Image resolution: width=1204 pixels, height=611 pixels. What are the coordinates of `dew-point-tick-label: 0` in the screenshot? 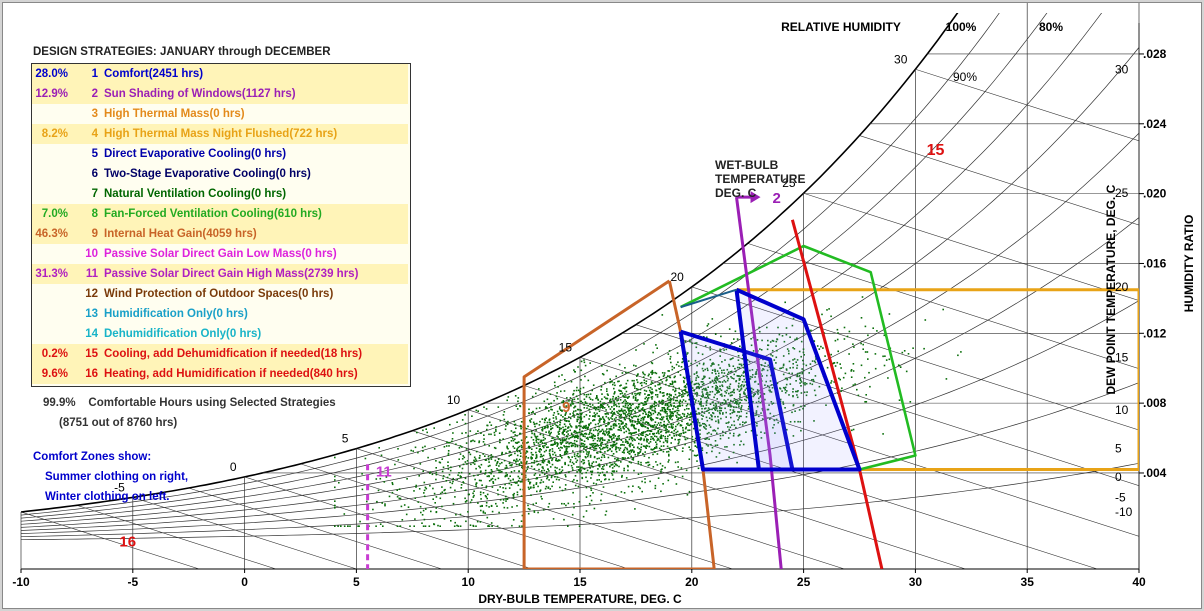 It's located at (1118, 477).